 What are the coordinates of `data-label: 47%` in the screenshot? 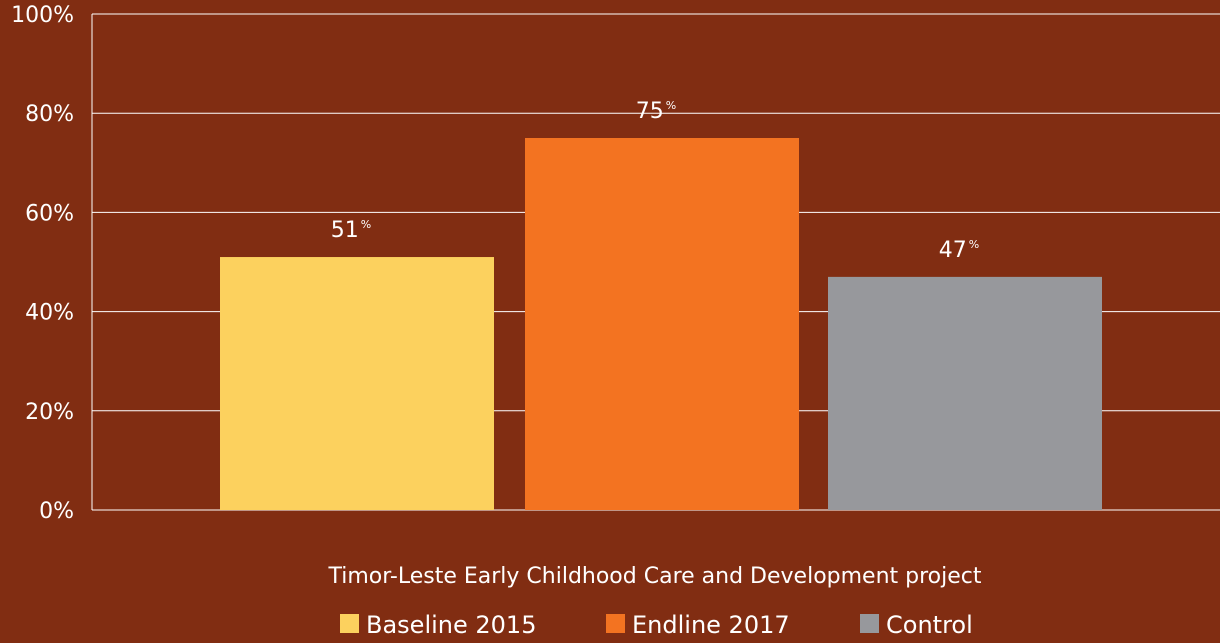 It's located at (959, 250).